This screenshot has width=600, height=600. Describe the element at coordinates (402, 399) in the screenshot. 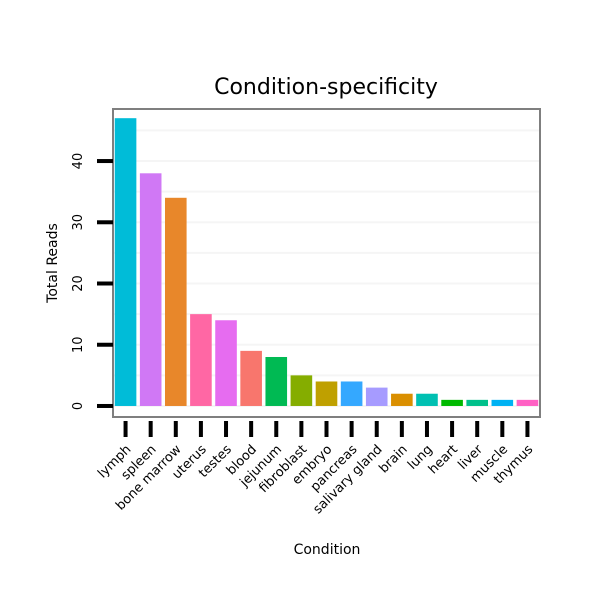

I see `bar-brain` at that location.